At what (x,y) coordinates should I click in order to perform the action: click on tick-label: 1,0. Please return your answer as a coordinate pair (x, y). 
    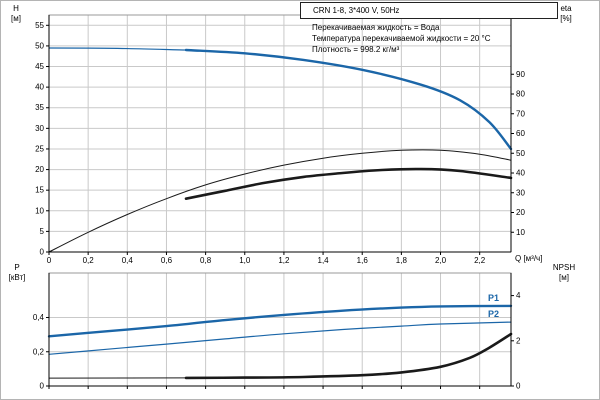
    Looking at the image, I should click on (245, 260).